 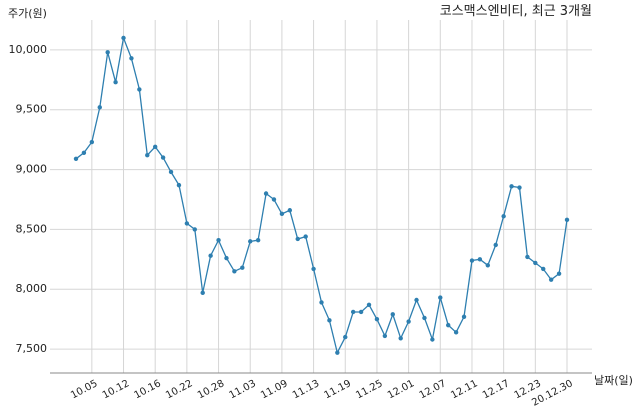 I want to click on x-tick-label: 11.09, so click(x=274, y=389).